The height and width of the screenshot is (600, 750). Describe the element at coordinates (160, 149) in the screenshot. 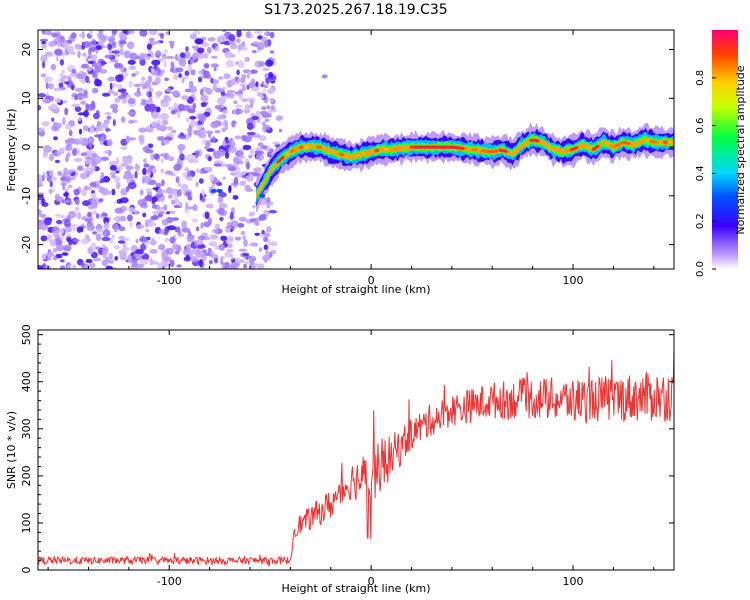

I see `spectrogram-noise` at that location.